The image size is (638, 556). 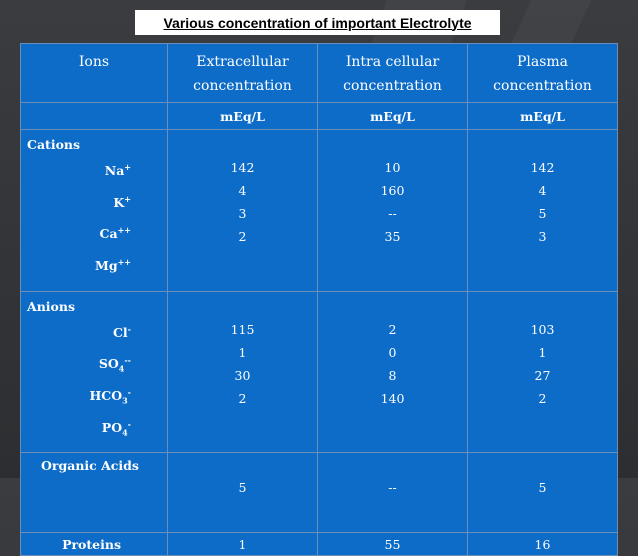 What do you see at coordinates (542, 86) in the screenshot?
I see `header-plasma-line2: concentration` at bounding box center [542, 86].